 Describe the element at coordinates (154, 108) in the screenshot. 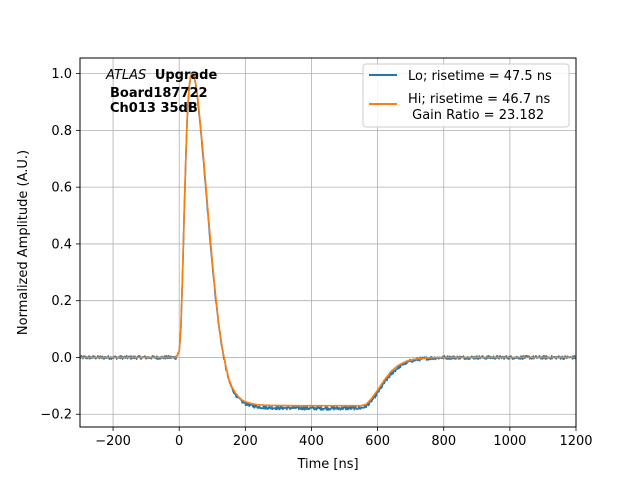

I see `annotation-line-3: Ch013 35dB` at that location.